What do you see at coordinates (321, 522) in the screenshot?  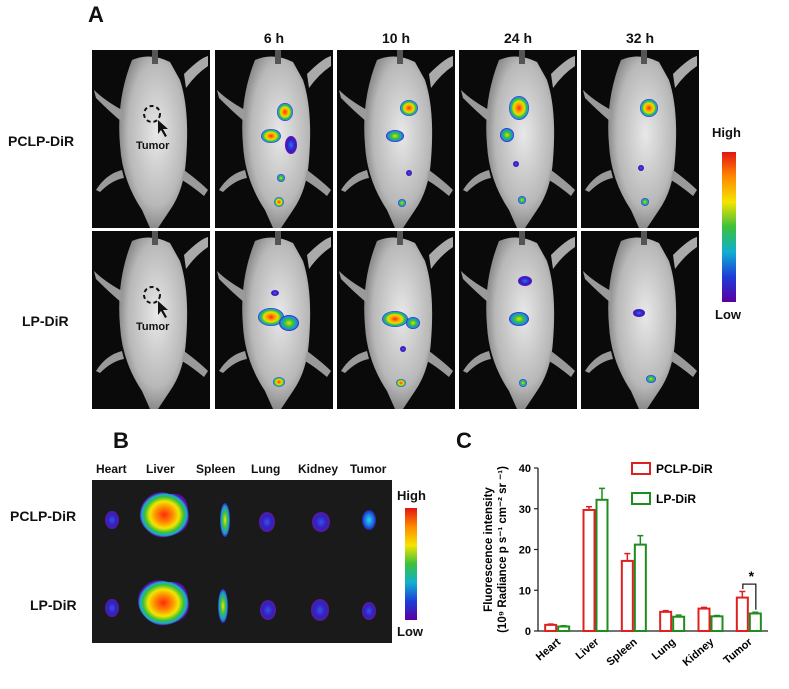 I see `organ-kidney-pclp` at bounding box center [321, 522].